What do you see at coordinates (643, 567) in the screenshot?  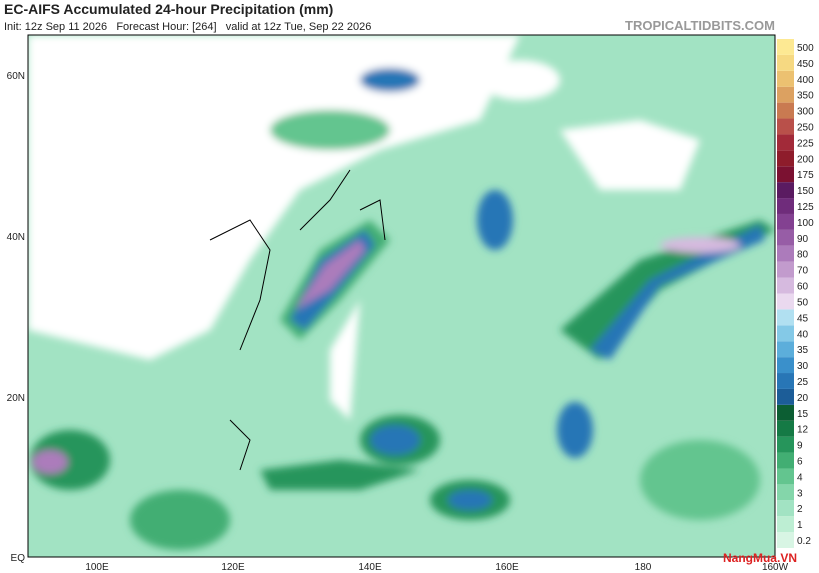 I see `longitude-label: 180` at bounding box center [643, 567].